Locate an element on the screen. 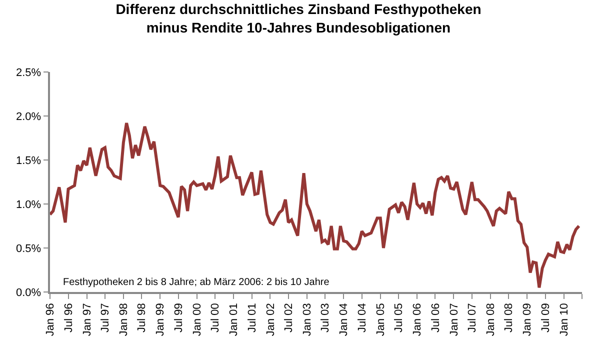 This screenshot has height=354, width=597. x-tick-label: Jul 97 is located at coordinates (106, 318).